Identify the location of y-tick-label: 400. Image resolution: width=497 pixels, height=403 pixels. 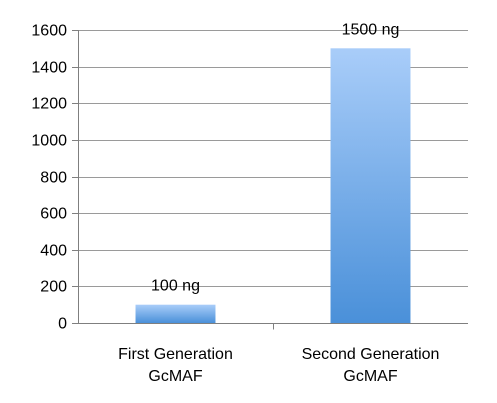
(53, 251).